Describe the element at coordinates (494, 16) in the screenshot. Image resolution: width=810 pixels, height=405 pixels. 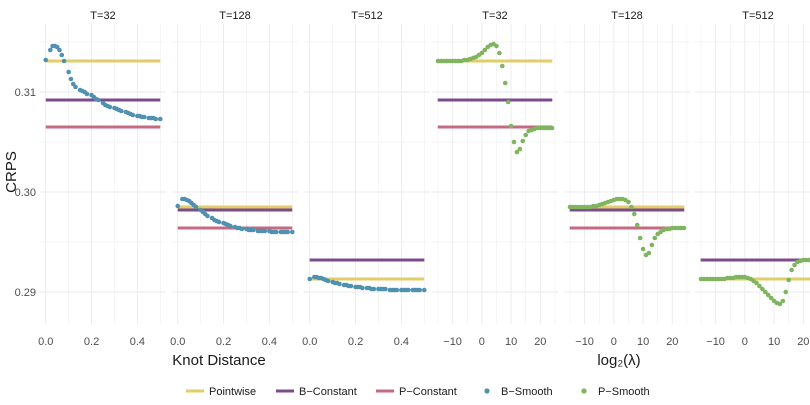
I see `facet-title: T=32` at that location.